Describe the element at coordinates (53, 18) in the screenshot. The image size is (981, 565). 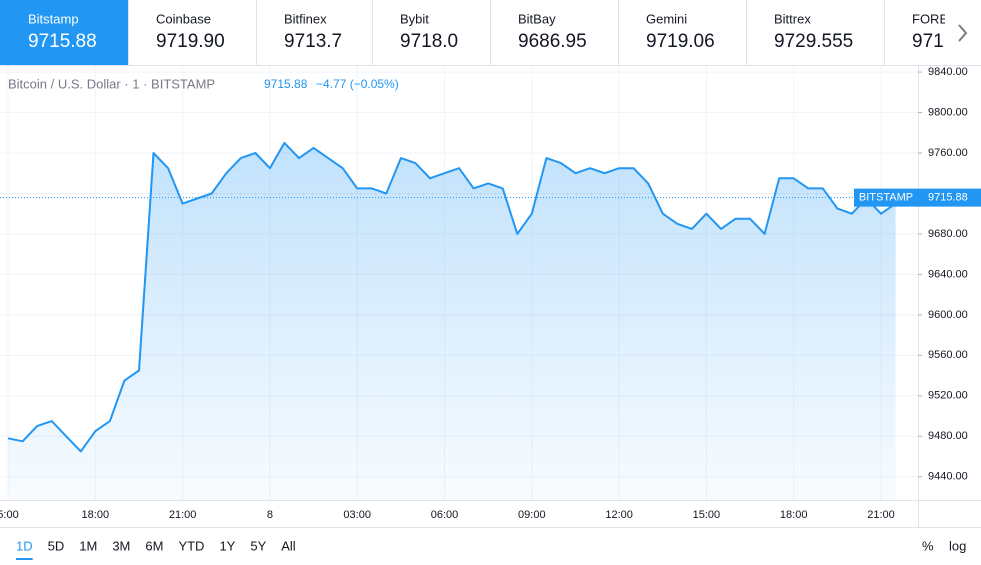
I see `tab-name: Bitstamp` at that location.